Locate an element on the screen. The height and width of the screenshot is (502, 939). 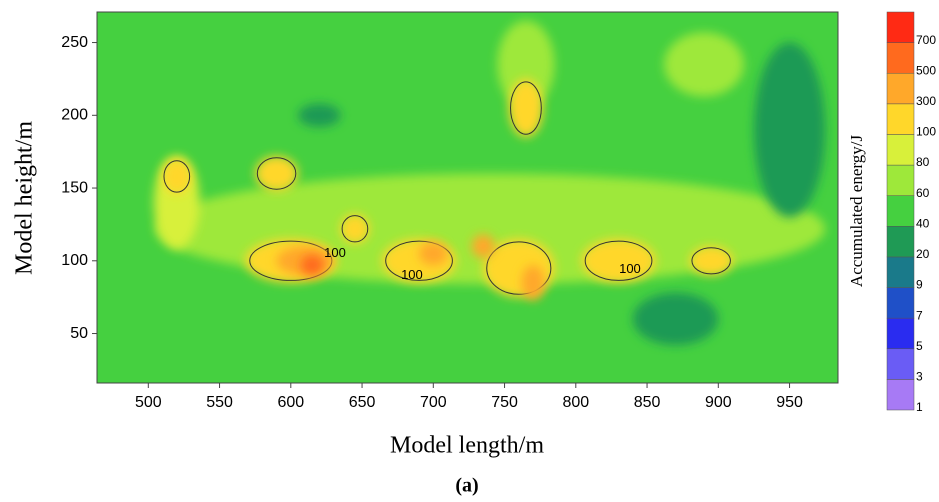
x-tick-label: 900 is located at coordinates (718, 402).